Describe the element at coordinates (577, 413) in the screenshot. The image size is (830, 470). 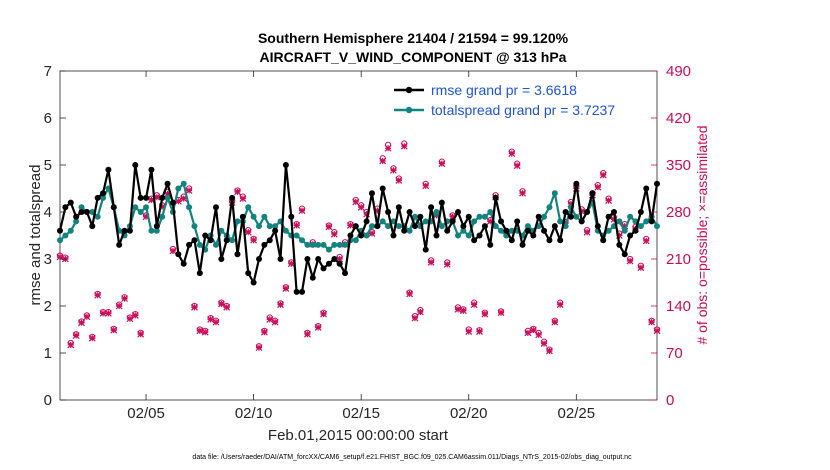
I see `x-tick-label: 02/25` at that location.